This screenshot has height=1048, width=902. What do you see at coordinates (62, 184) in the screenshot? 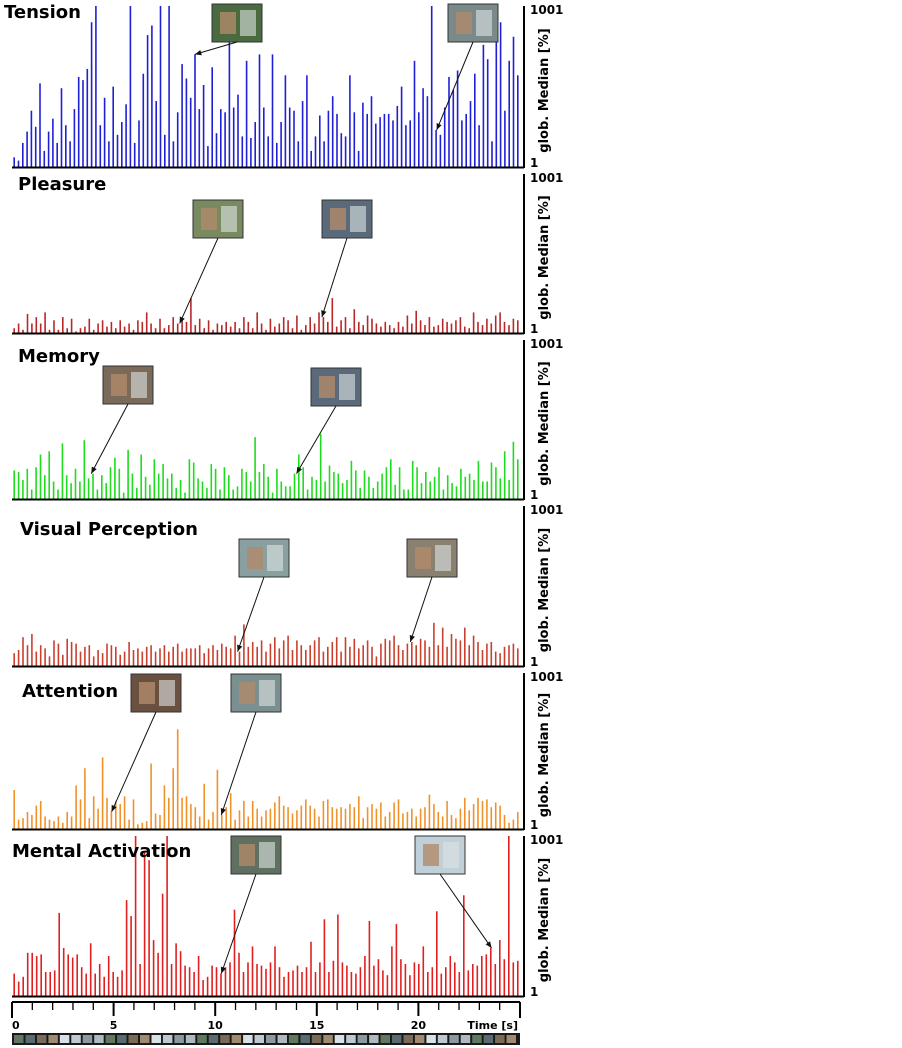
I see `panel-title: Pleasure` at bounding box center [62, 184].